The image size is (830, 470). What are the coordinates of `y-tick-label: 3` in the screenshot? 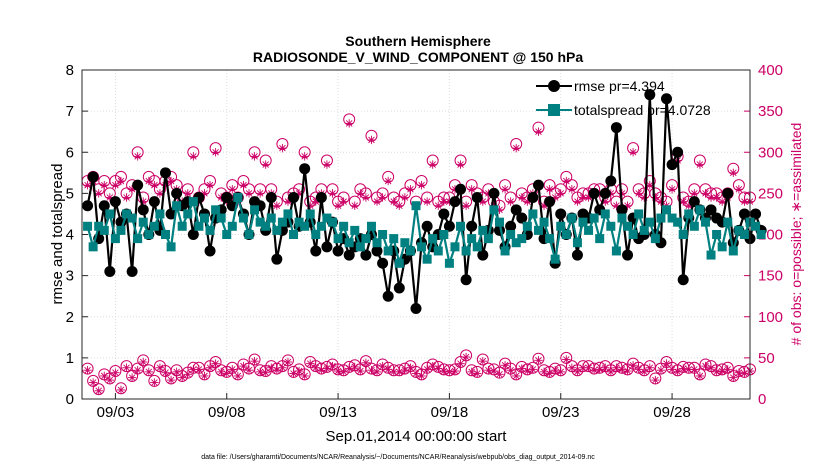 It's located at (70, 276).